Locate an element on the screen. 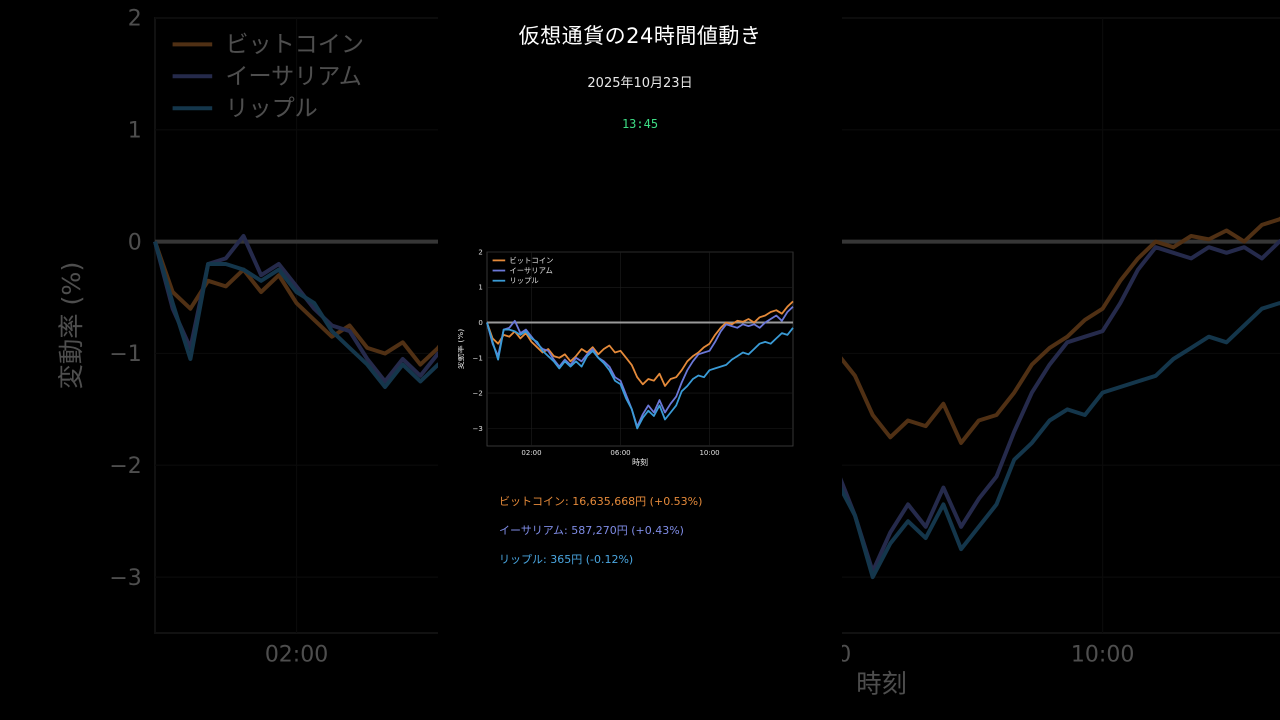  time-label: 13:45 is located at coordinates (640, 124).